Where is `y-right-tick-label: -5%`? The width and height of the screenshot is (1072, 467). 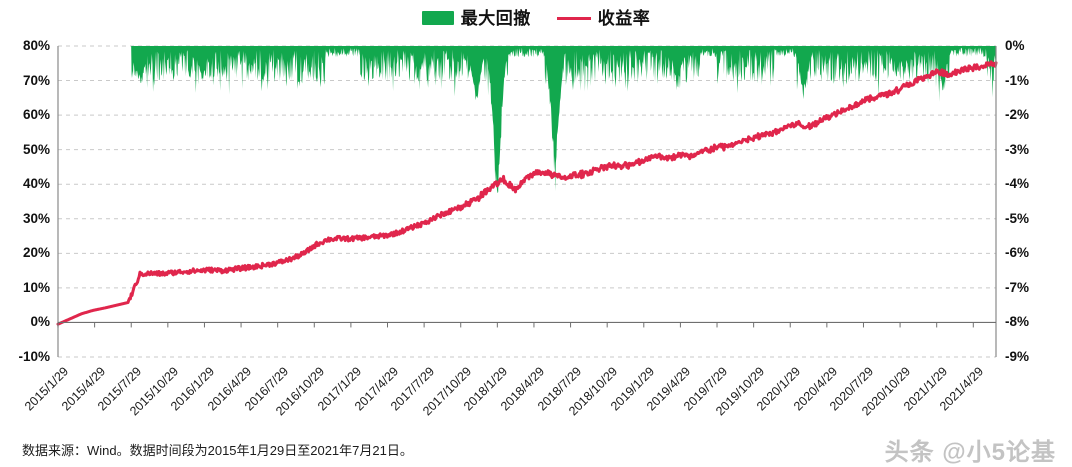
y-right-tick-label: -5% is located at coordinates (1017, 218).